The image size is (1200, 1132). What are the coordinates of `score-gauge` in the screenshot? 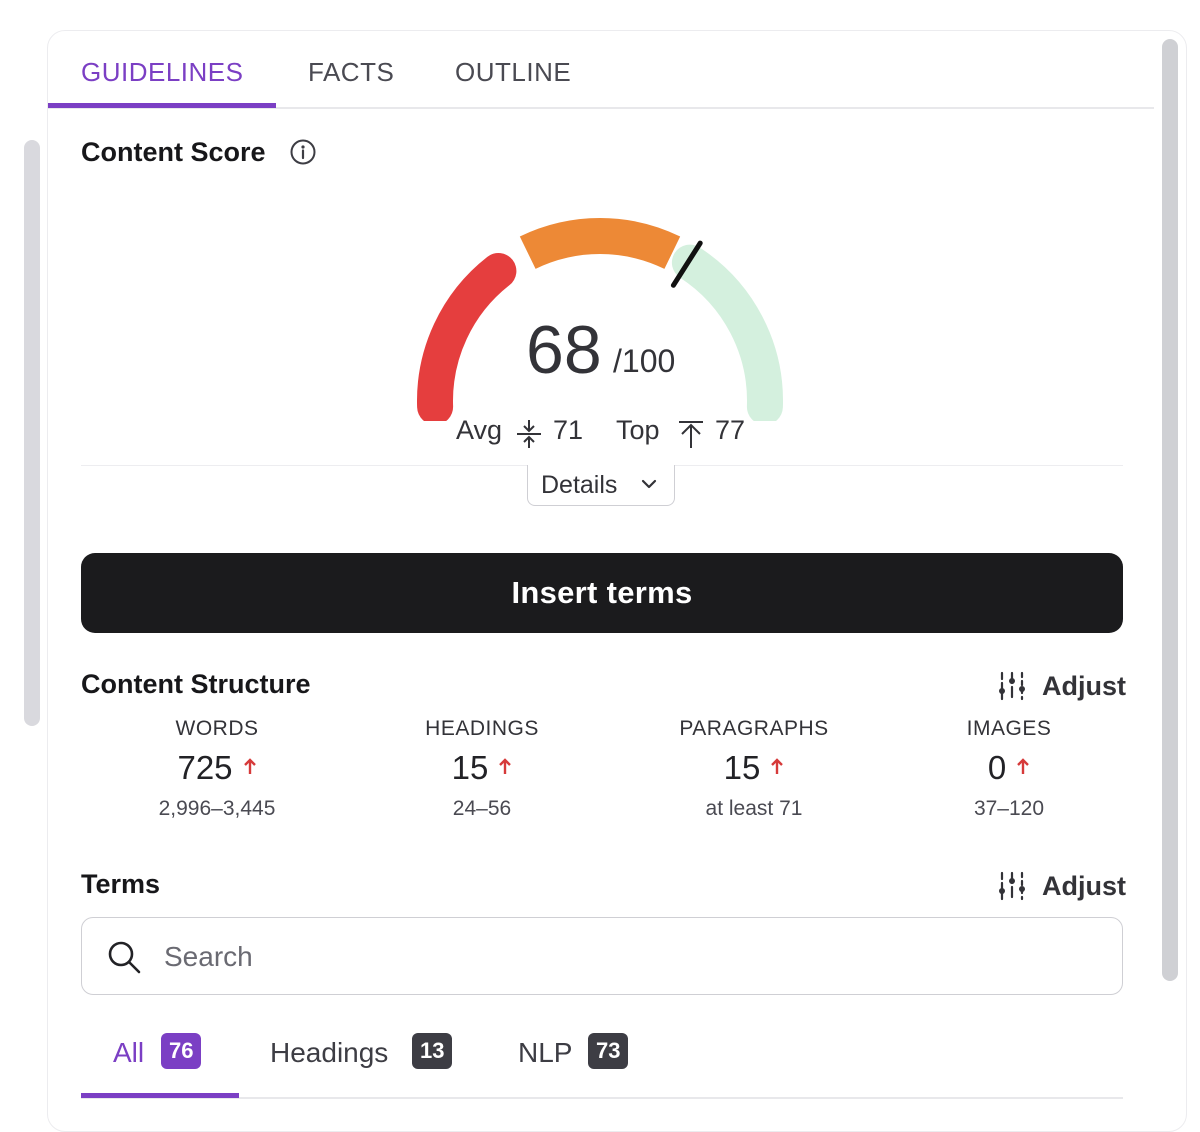 It's located at (600, 319).